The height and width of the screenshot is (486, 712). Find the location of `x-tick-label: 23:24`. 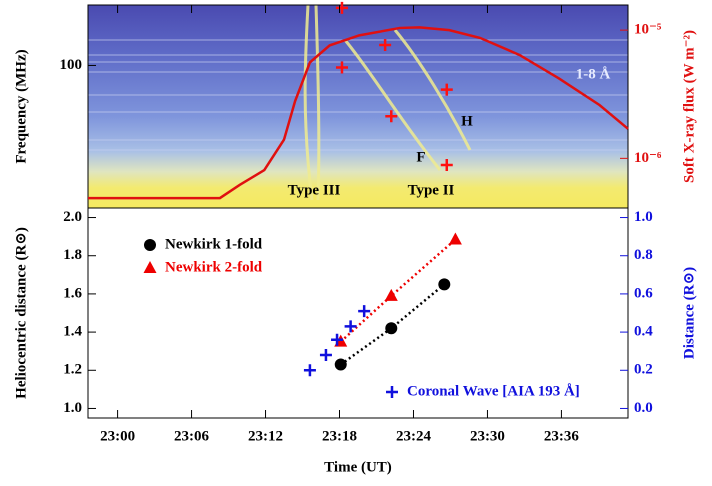

x-tick-label: 23:24 is located at coordinates (413, 436).